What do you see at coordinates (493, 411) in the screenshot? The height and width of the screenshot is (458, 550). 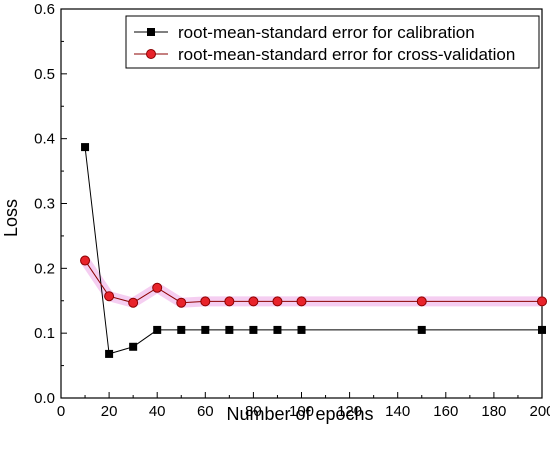 I see `x-tick-label: 180` at bounding box center [493, 411].